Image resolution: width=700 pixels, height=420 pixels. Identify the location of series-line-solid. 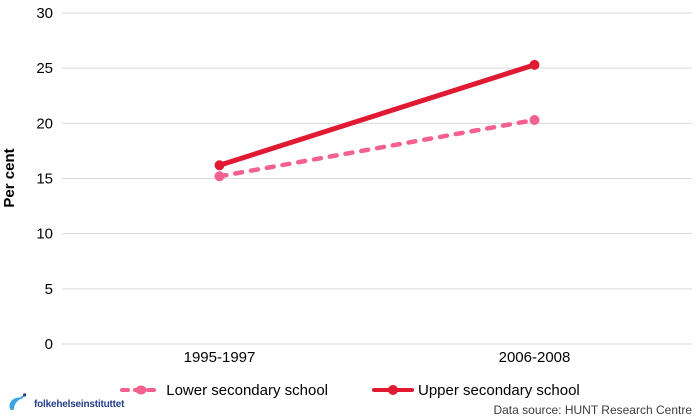
(377, 115).